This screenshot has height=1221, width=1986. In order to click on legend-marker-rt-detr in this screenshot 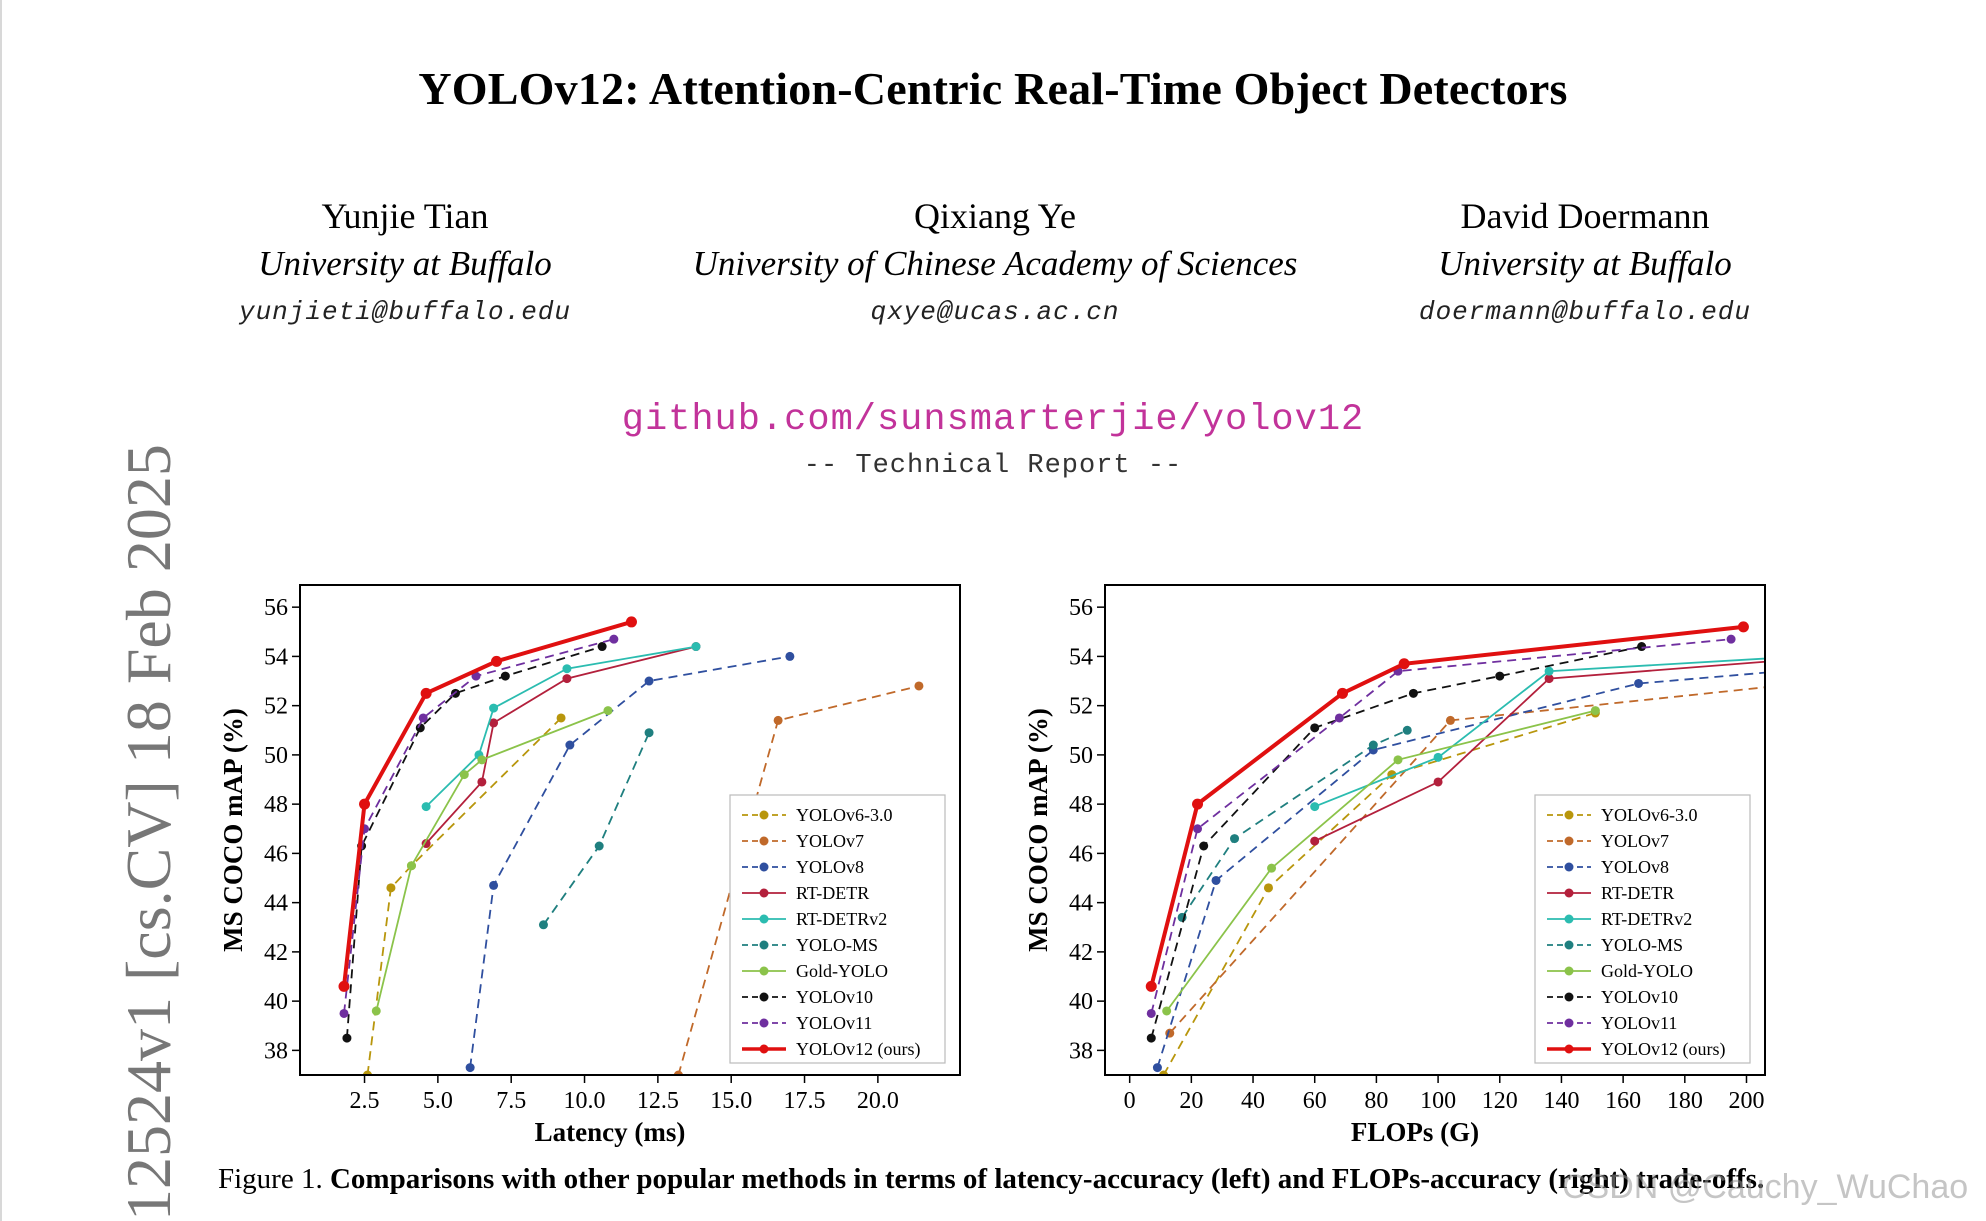, I will do `click(1569, 893)`.